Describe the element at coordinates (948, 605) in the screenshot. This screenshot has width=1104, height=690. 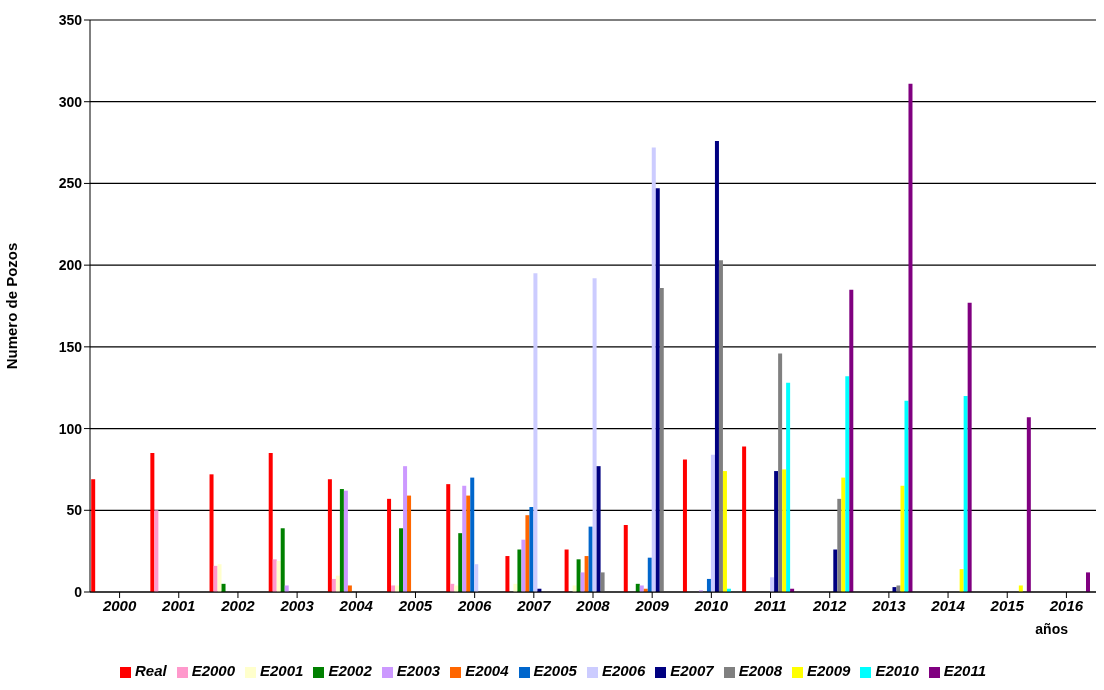
I see `x-tick-label: 2014` at that location.